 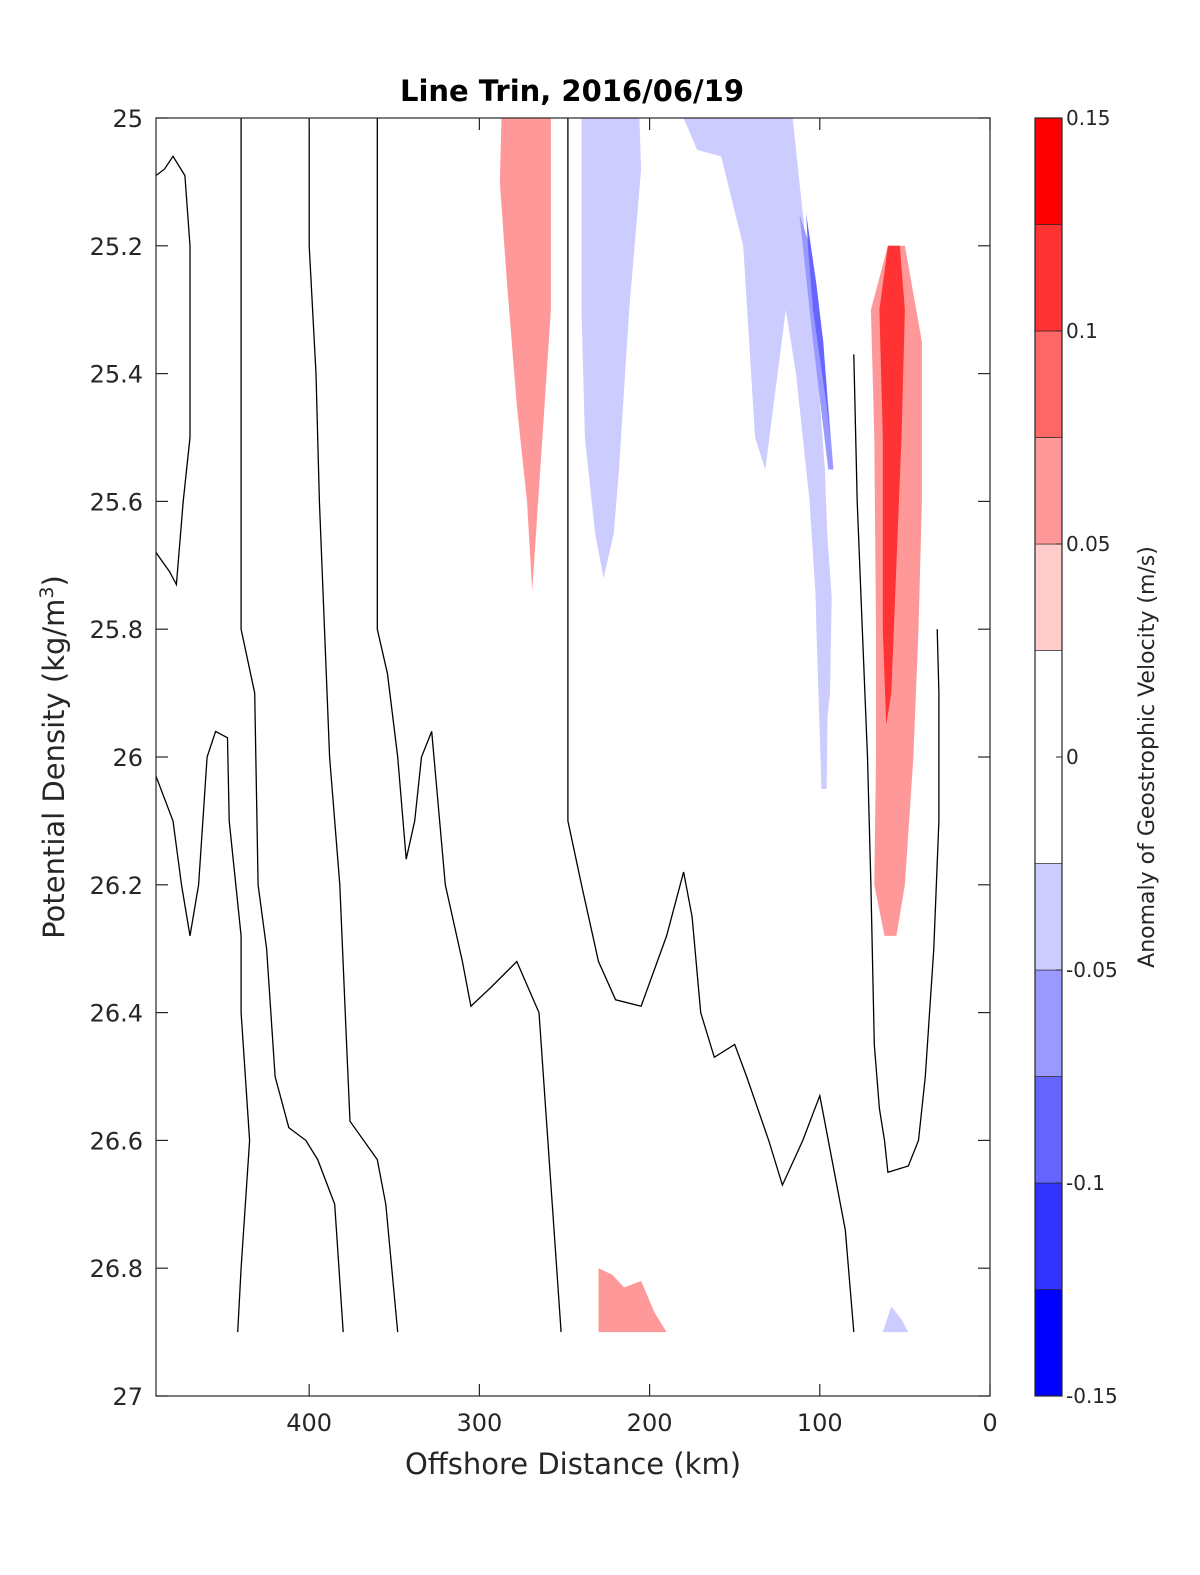 I want to click on y-tick-label: 26, so click(x=127, y=758).